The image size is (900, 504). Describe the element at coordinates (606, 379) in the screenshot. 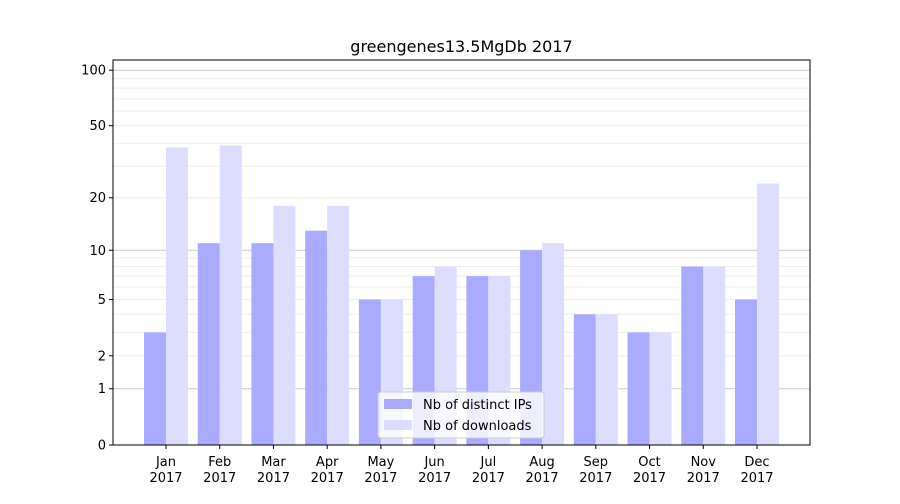

I see `bar-downloads-sep` at that location.